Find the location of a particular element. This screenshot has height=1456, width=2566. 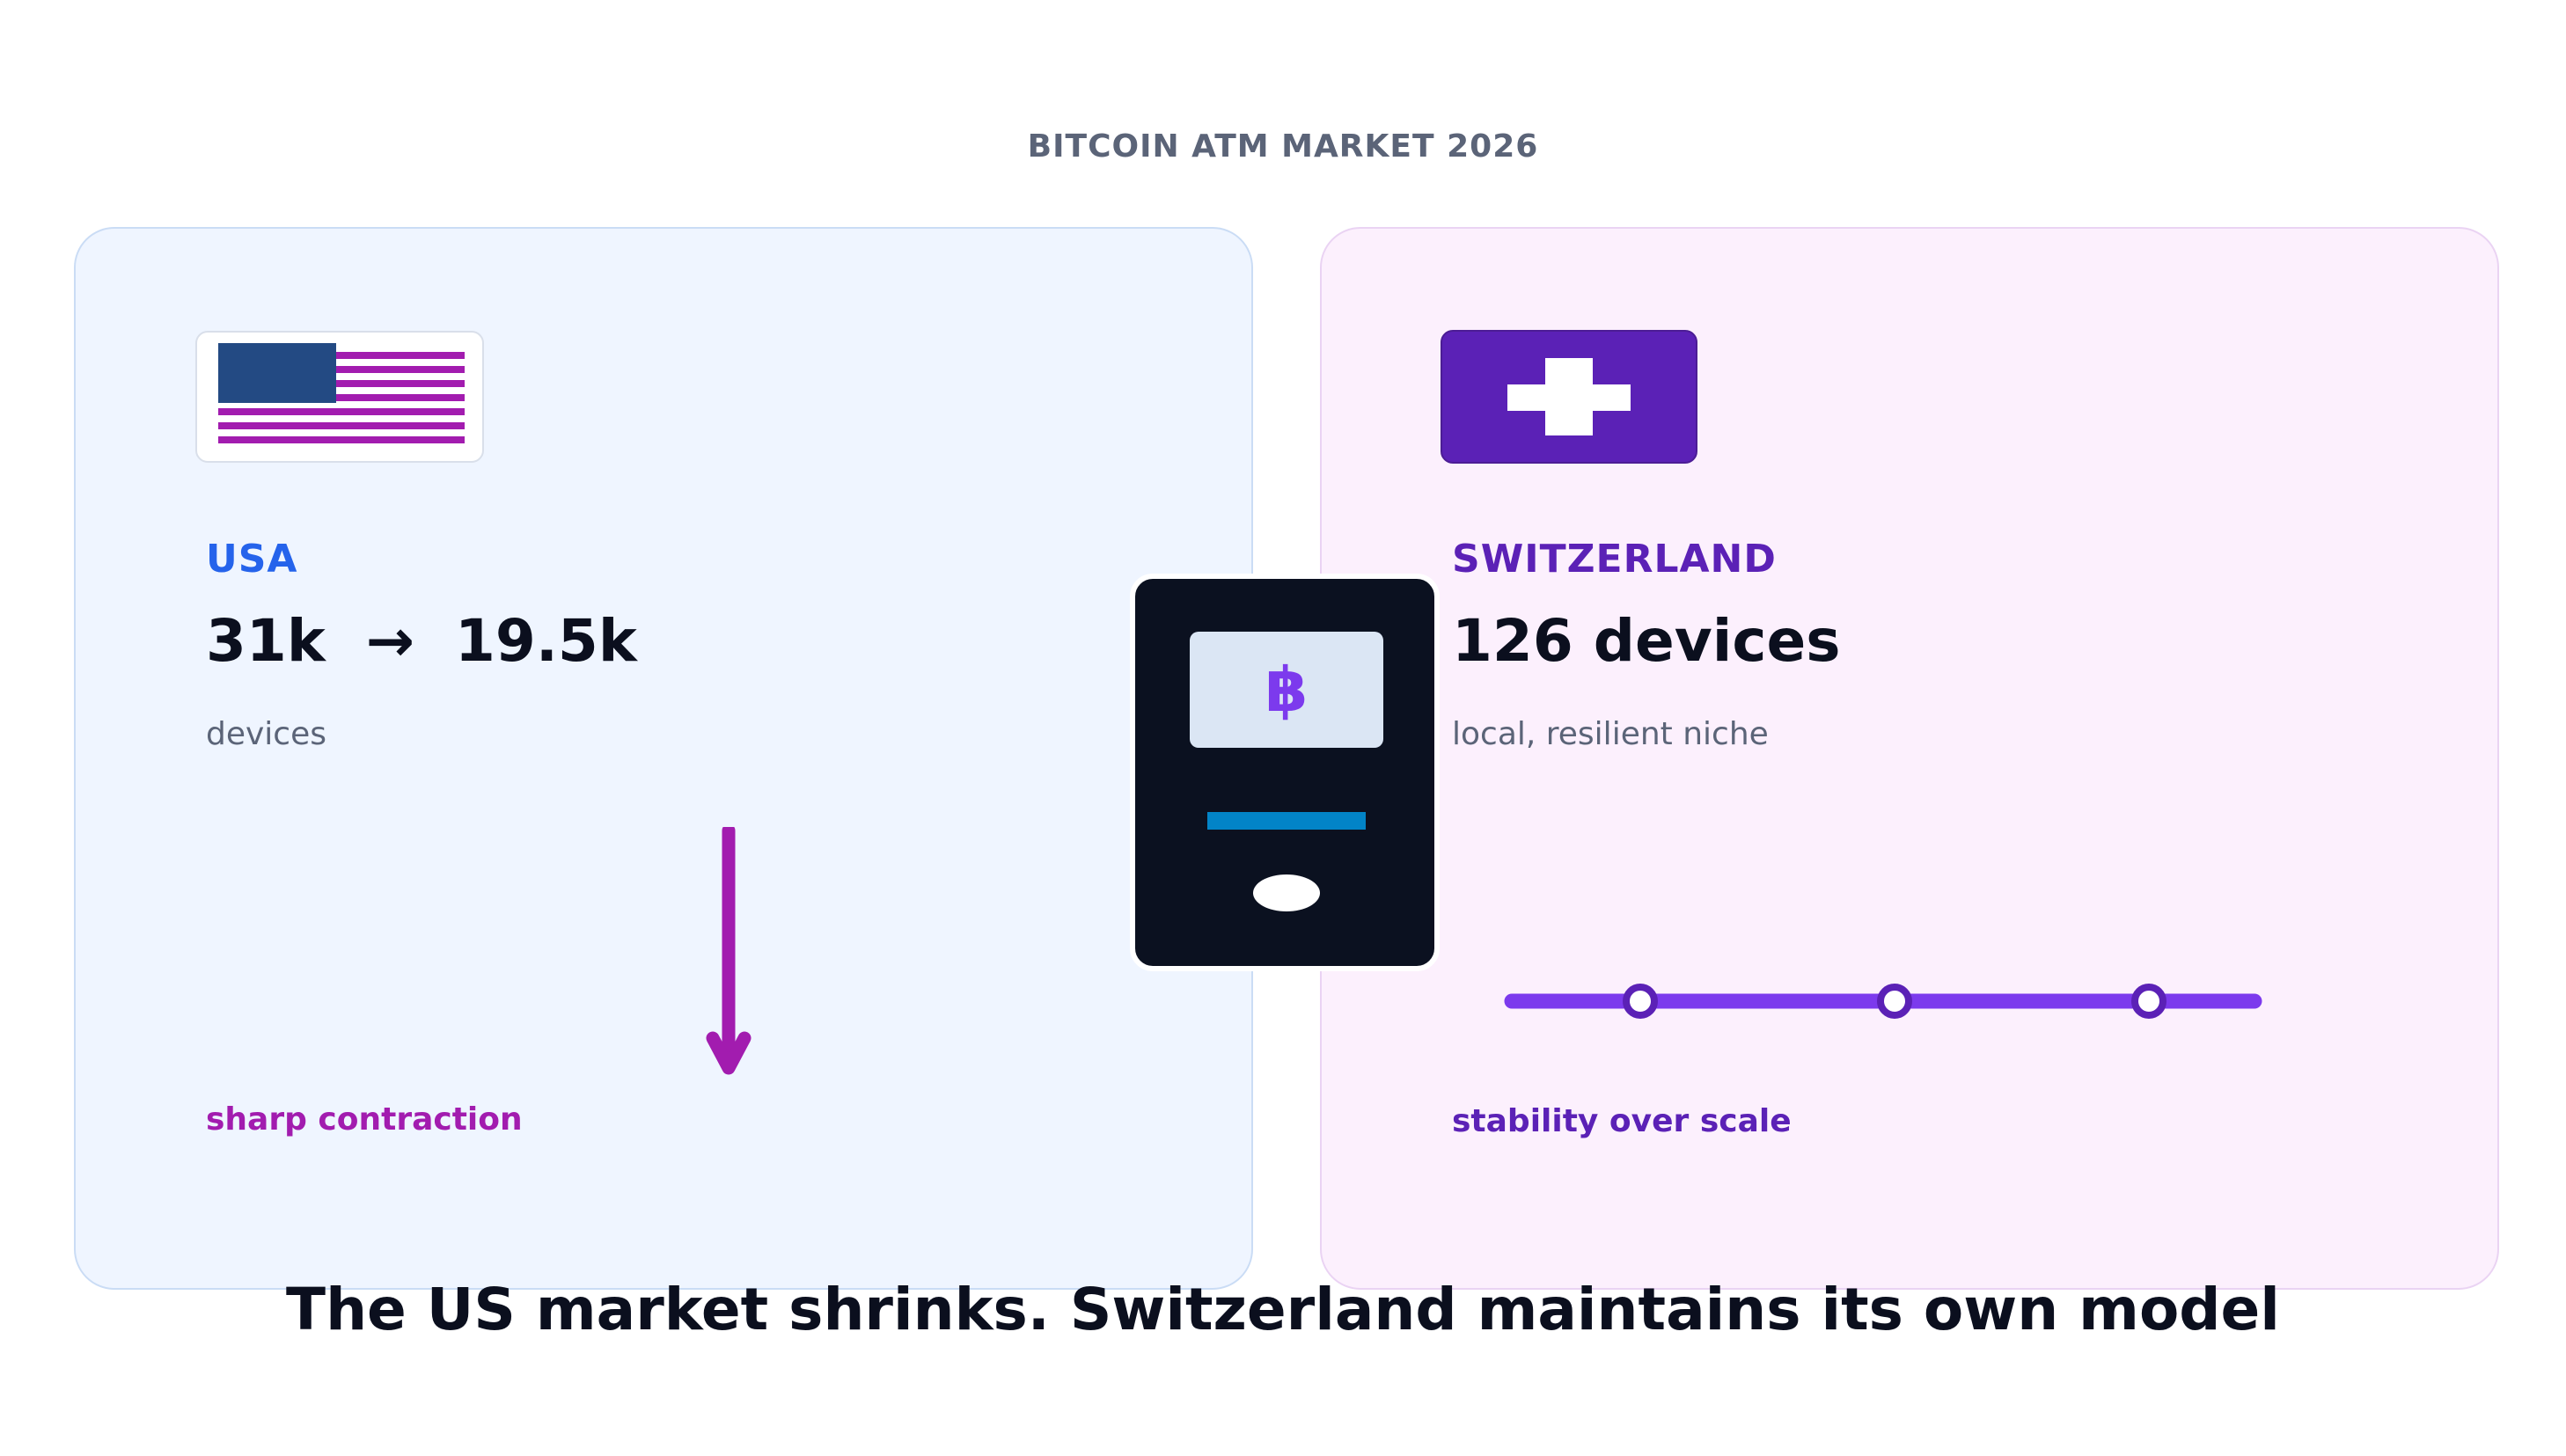

us-flag-icon is located at coordinates (339, 397).